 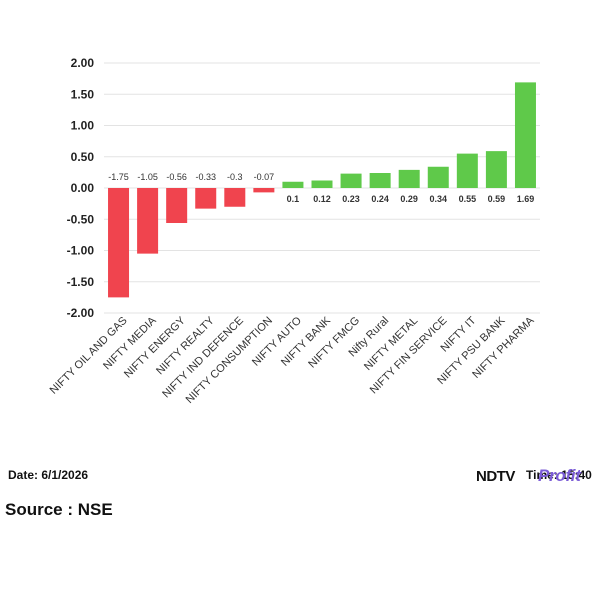 What do you see at coordinates (176, 177) in the screenshot?
I see `data-label: -0.56` at bounding box center [176, 177].